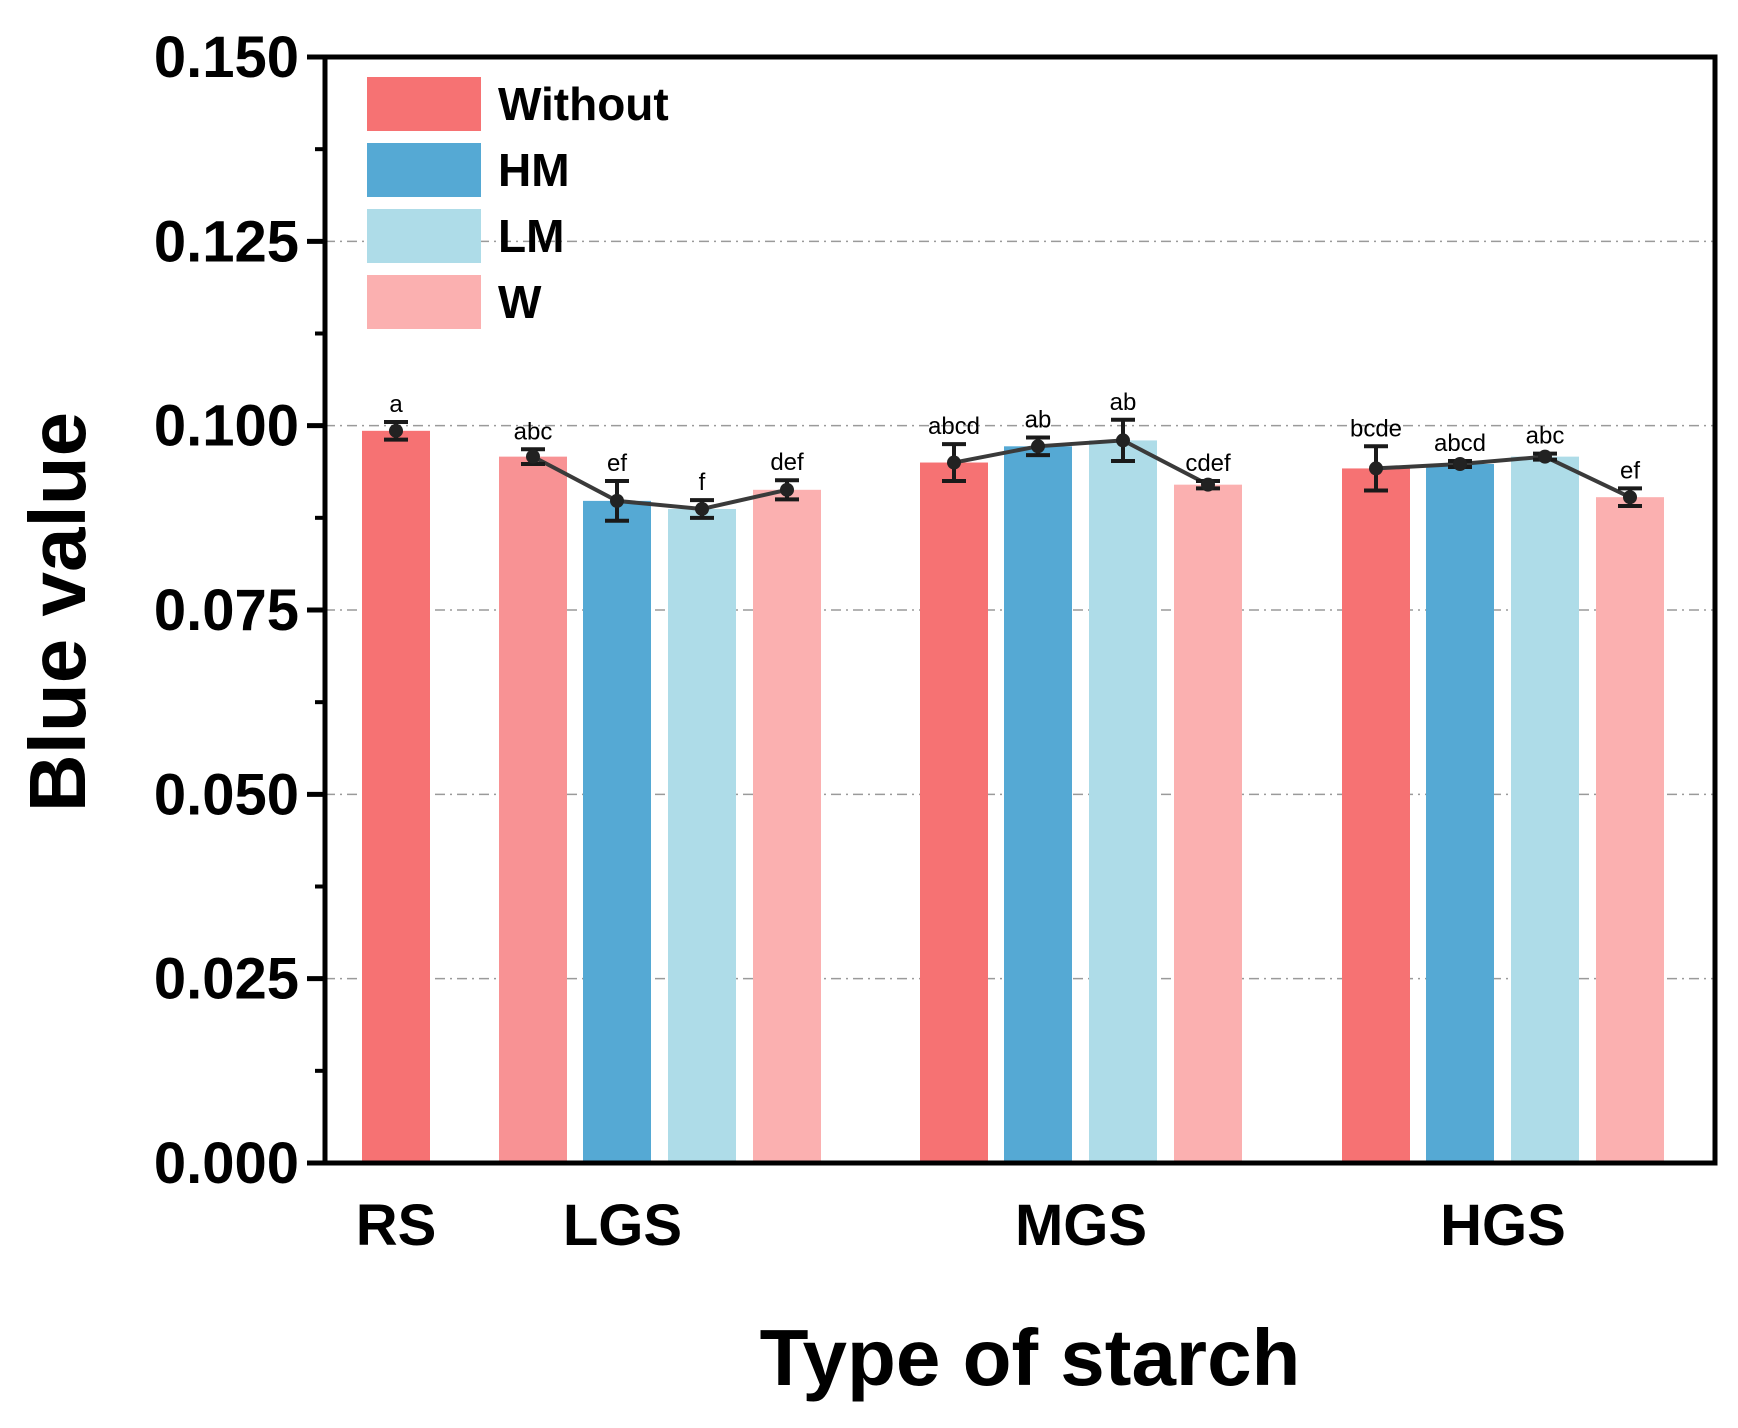 The image size is (1738, 1428). Describe the element at coordinates (1630, 830) in the screenshot. I see `bar-hgs-w` at that location.